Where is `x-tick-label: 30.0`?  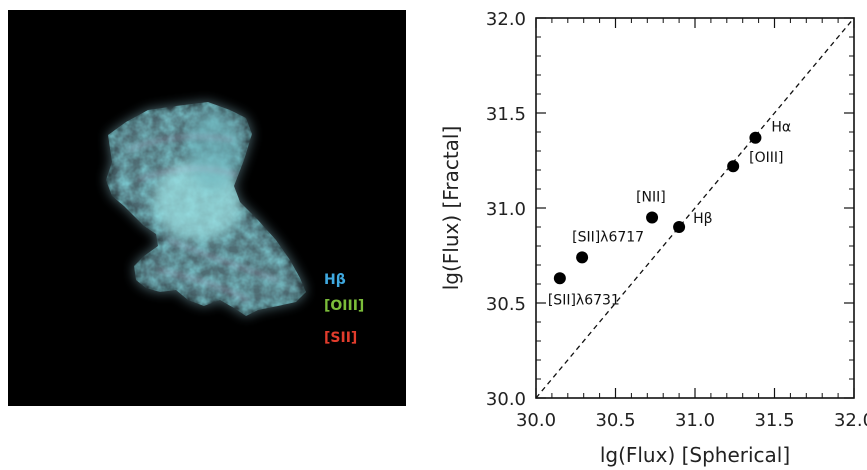
x-tick-label: 30.0 is located at coordinates (536, 420).